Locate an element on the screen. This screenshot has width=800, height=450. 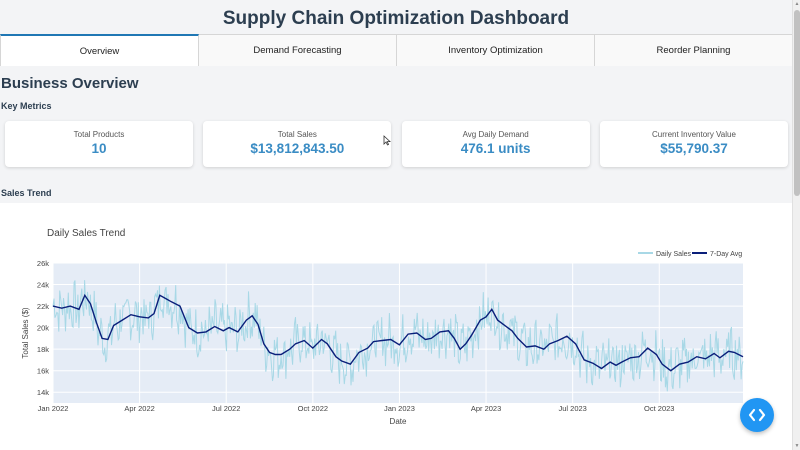
x-tick-label: Jul 2022 is located at coordinates (226, 408).